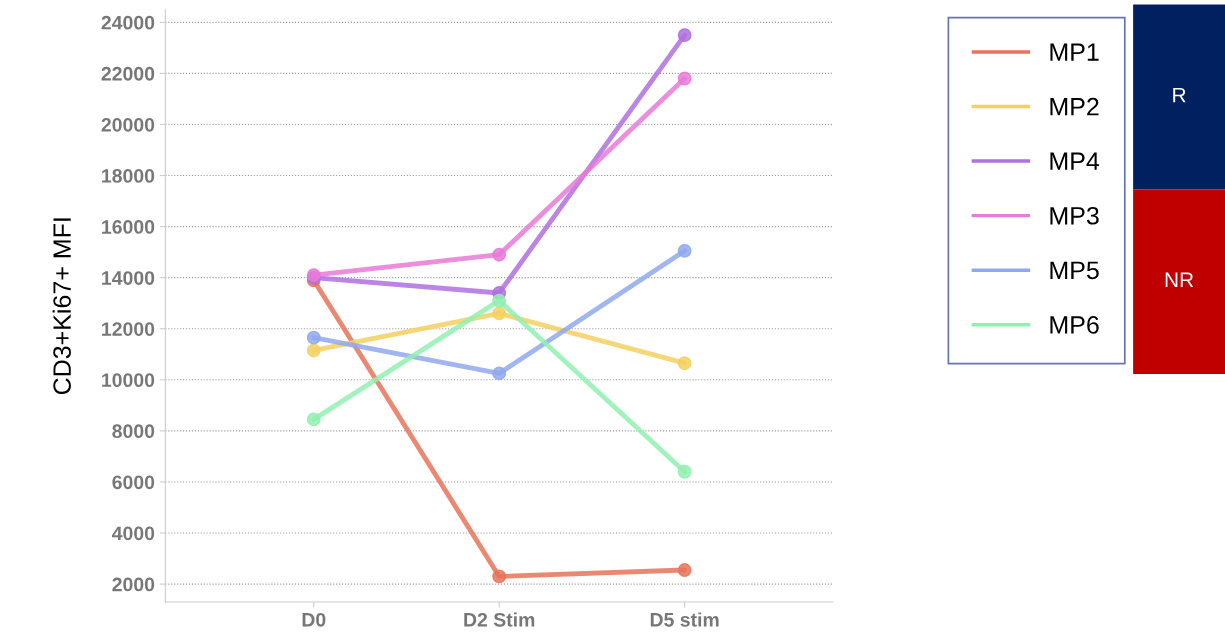  Describe the element at coordinates (128, 73) in the screenshot. I see `y-tick-label: 22000` at that location.